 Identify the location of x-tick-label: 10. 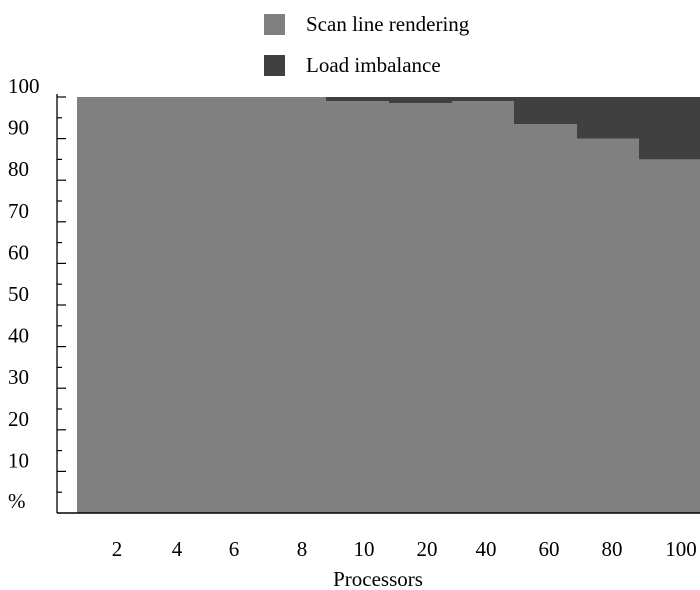
(364, 549).